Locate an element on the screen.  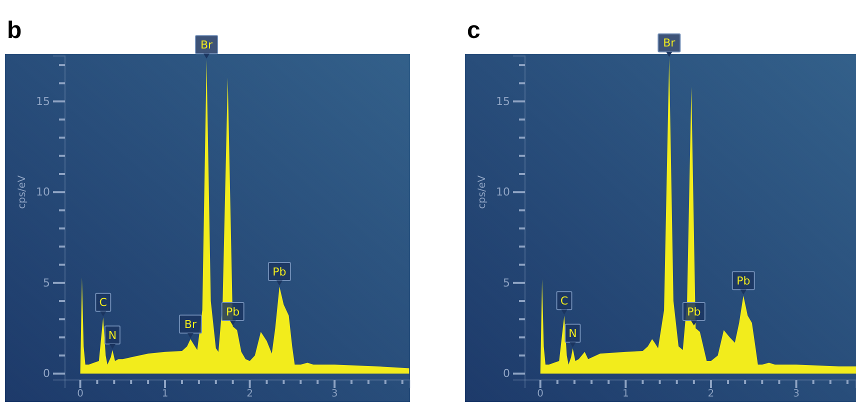
chart-title: b is located at coordinates (14, 30).